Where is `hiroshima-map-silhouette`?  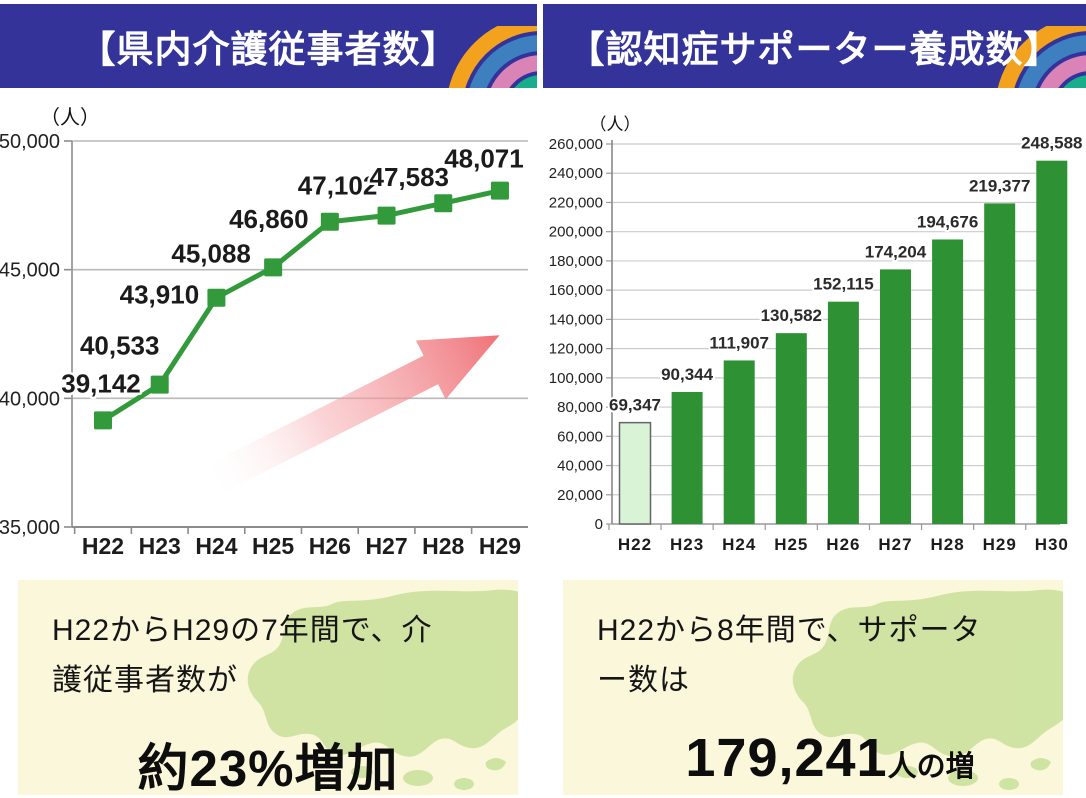
hiroshima-map-silhouette is located at coordinates (927, 689).